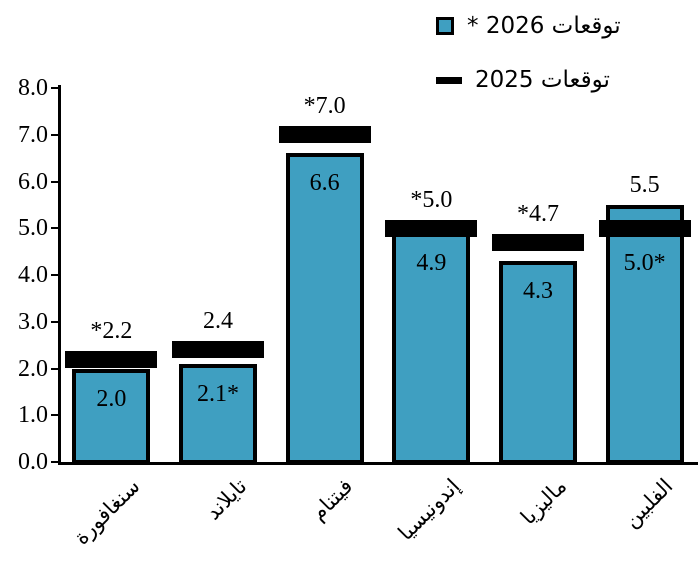 The height and width of the screenshot is (572, 700). Describe the element at coordinates (644, 262) in the screenshot. I see `inner-value-label-6: 5.0*` at that location.